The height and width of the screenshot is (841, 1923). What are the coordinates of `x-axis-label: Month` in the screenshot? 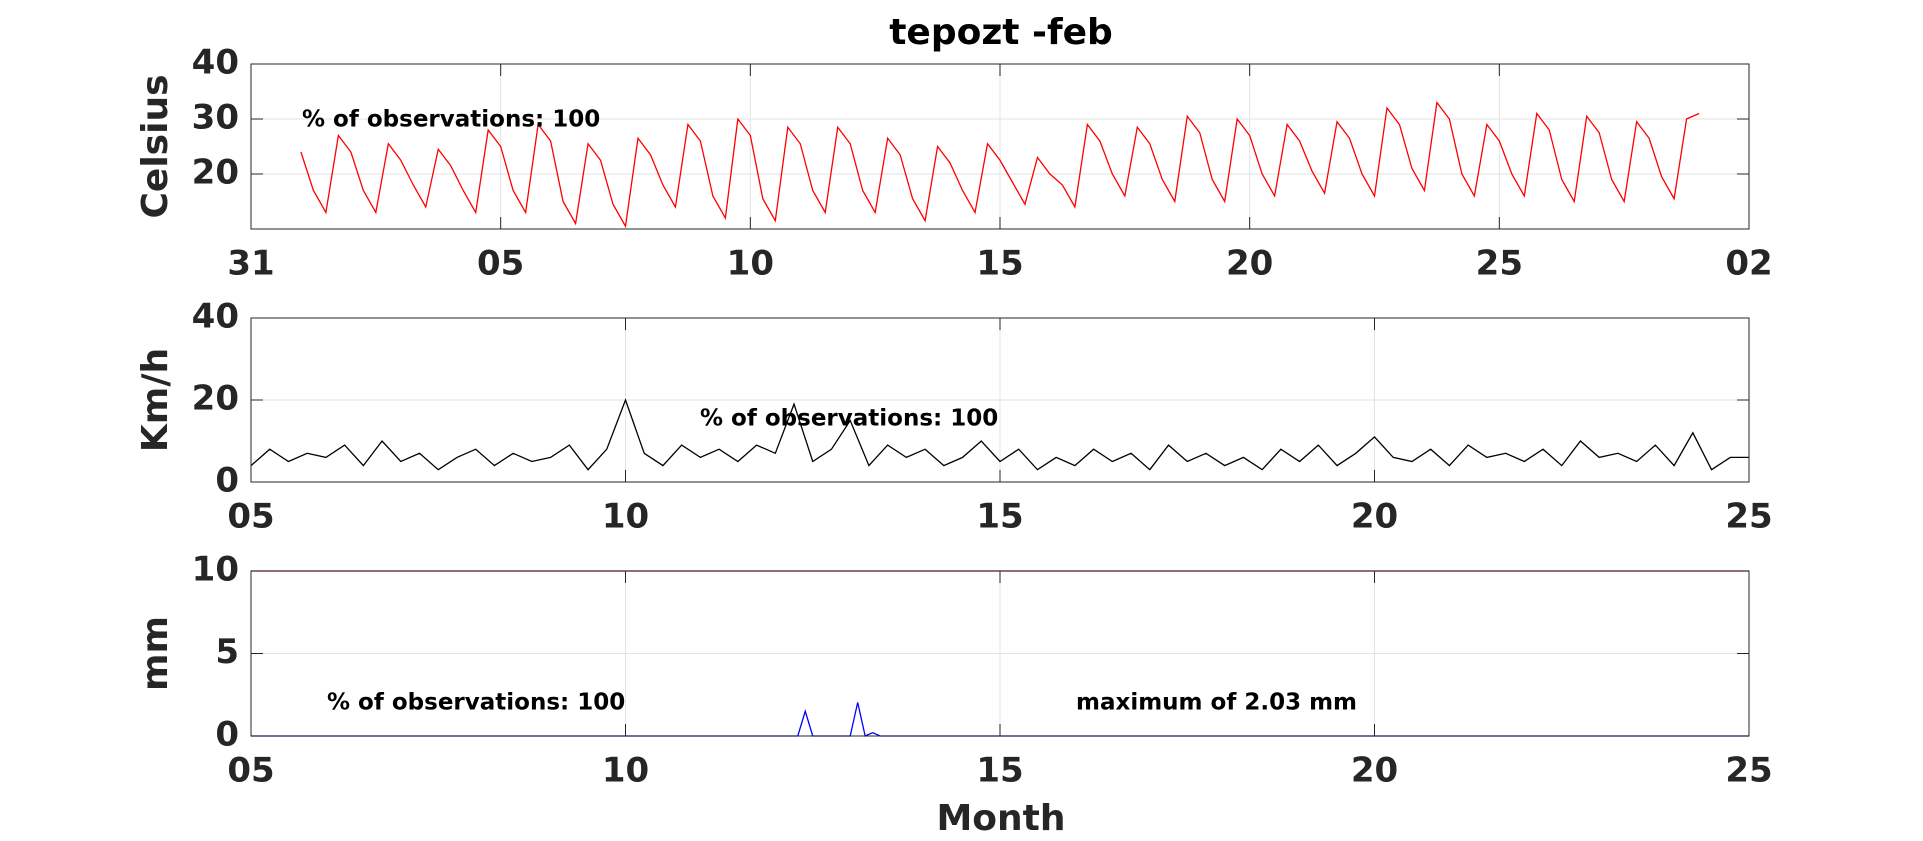 It's located at (1000, 818).